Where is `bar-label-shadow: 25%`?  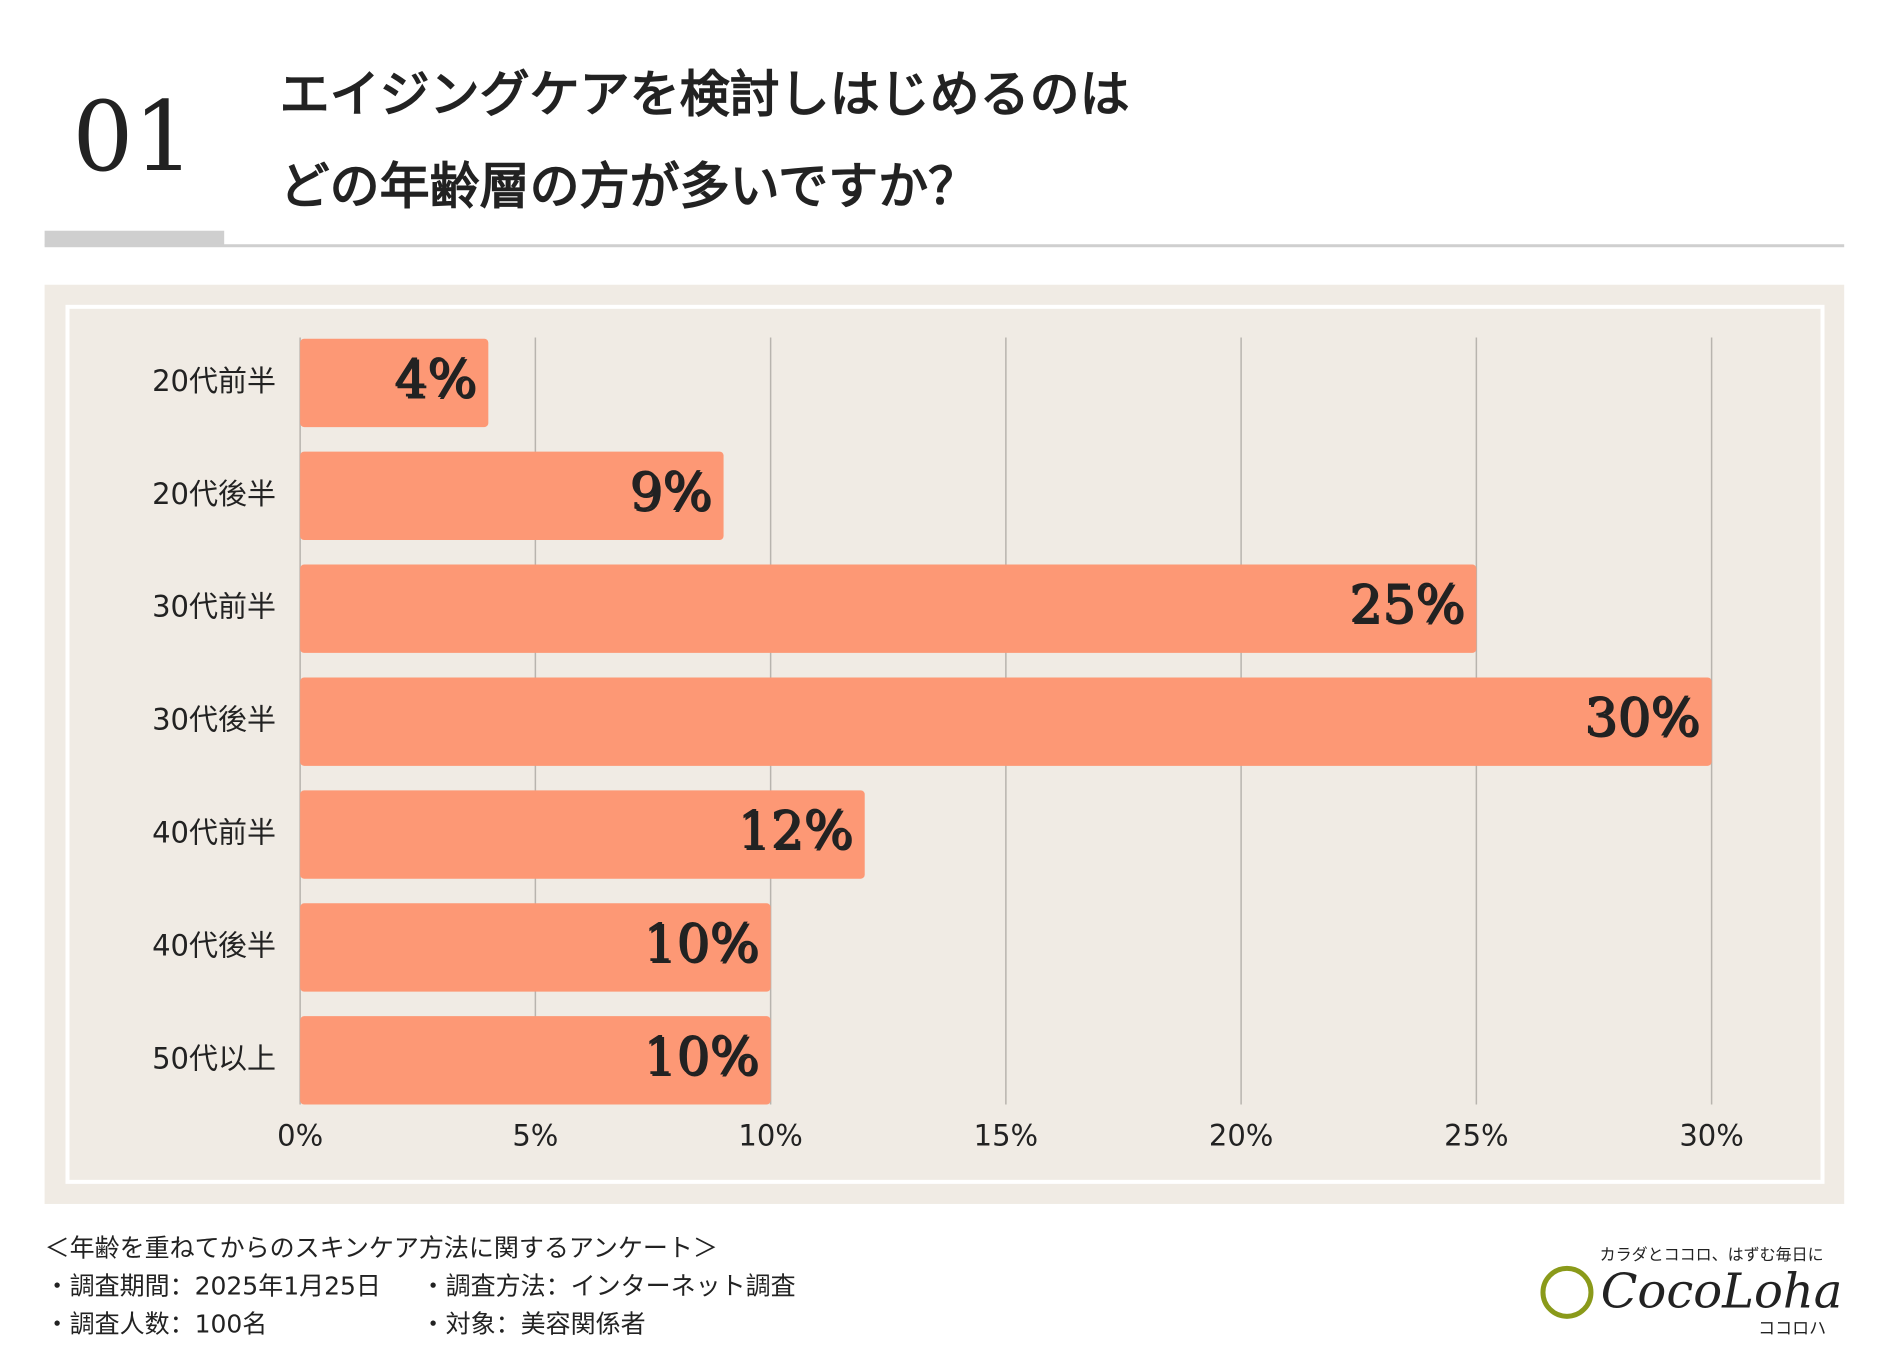 bar-label-shadow: 25% is located at coordinates (1409, 607).